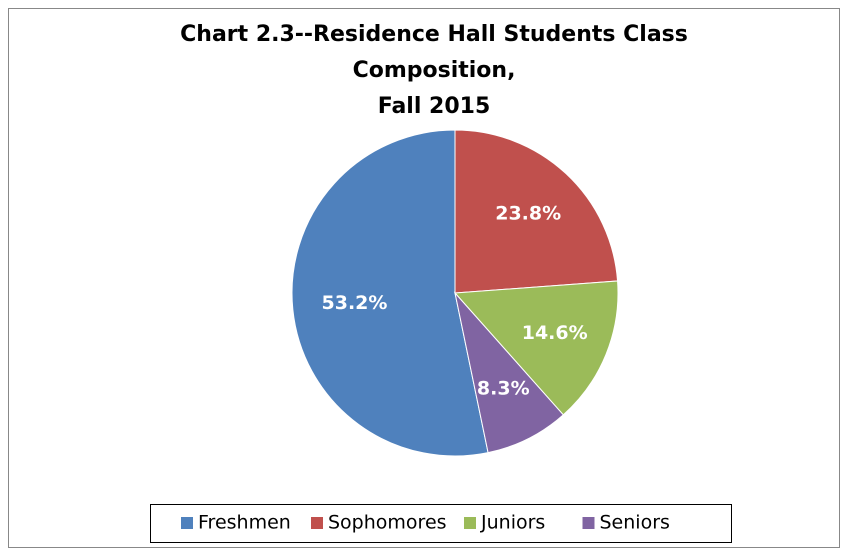 The image size is (848, 556). Describe the element at coordinates (555, 333) in the screenshot. I see `data-label: 14.6%` at that location.